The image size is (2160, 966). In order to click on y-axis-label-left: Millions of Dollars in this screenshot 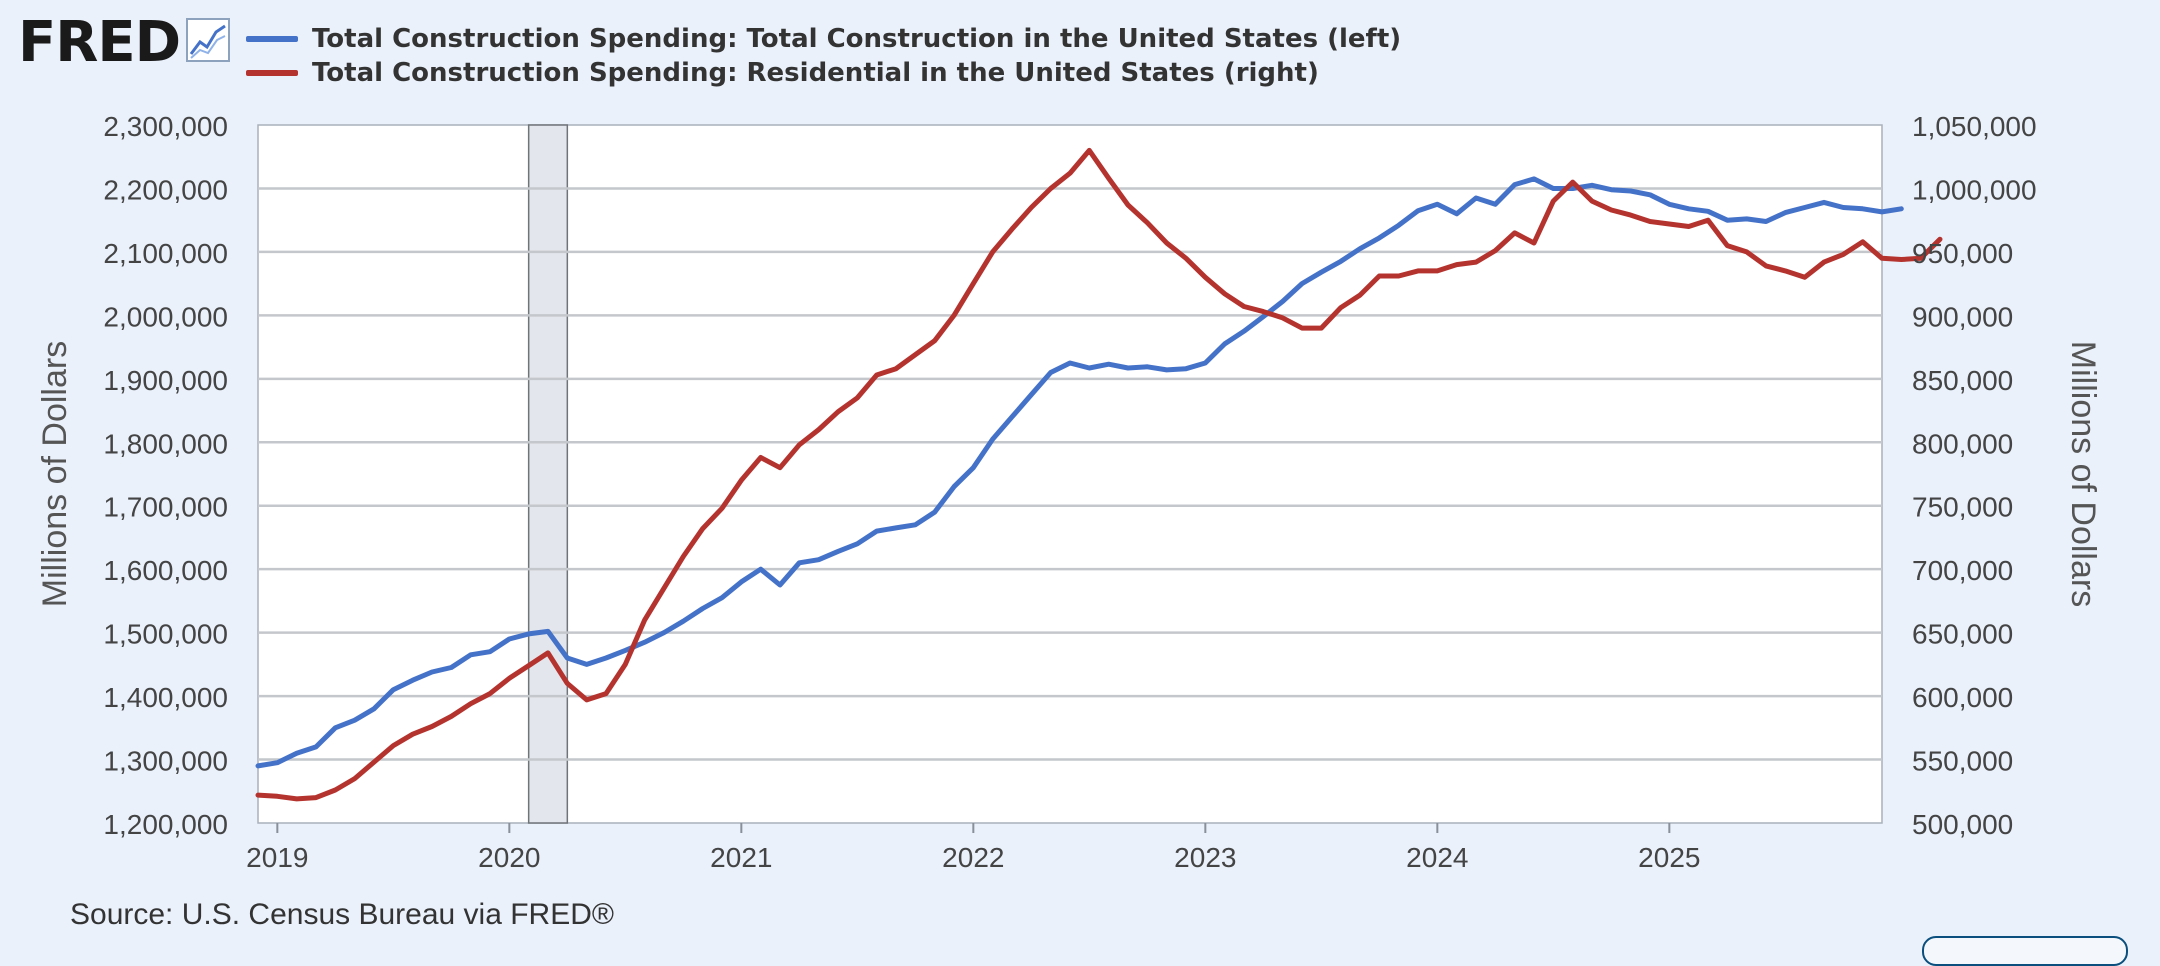, I will do `click(55, 474)`.